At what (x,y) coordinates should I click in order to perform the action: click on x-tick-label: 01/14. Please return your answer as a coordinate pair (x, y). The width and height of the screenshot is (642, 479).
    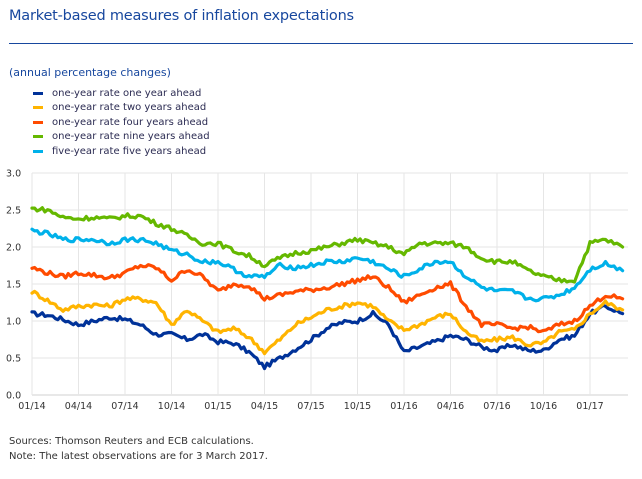
    Looking at the image, I should click on (31, 406).